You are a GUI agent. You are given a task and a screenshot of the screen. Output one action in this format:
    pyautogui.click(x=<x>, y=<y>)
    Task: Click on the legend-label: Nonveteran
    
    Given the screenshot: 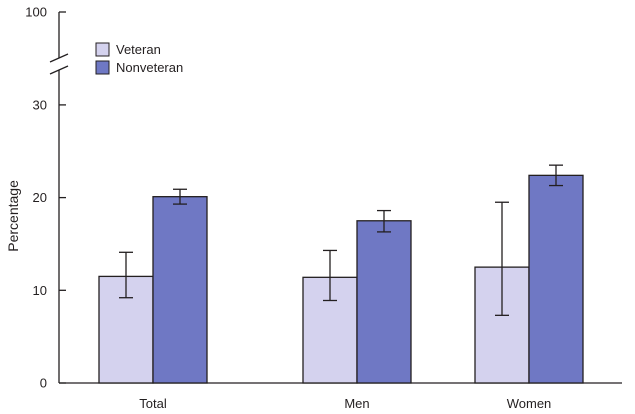 What is the action you would take?
    pyautogui.click(x=149, y=67)
    